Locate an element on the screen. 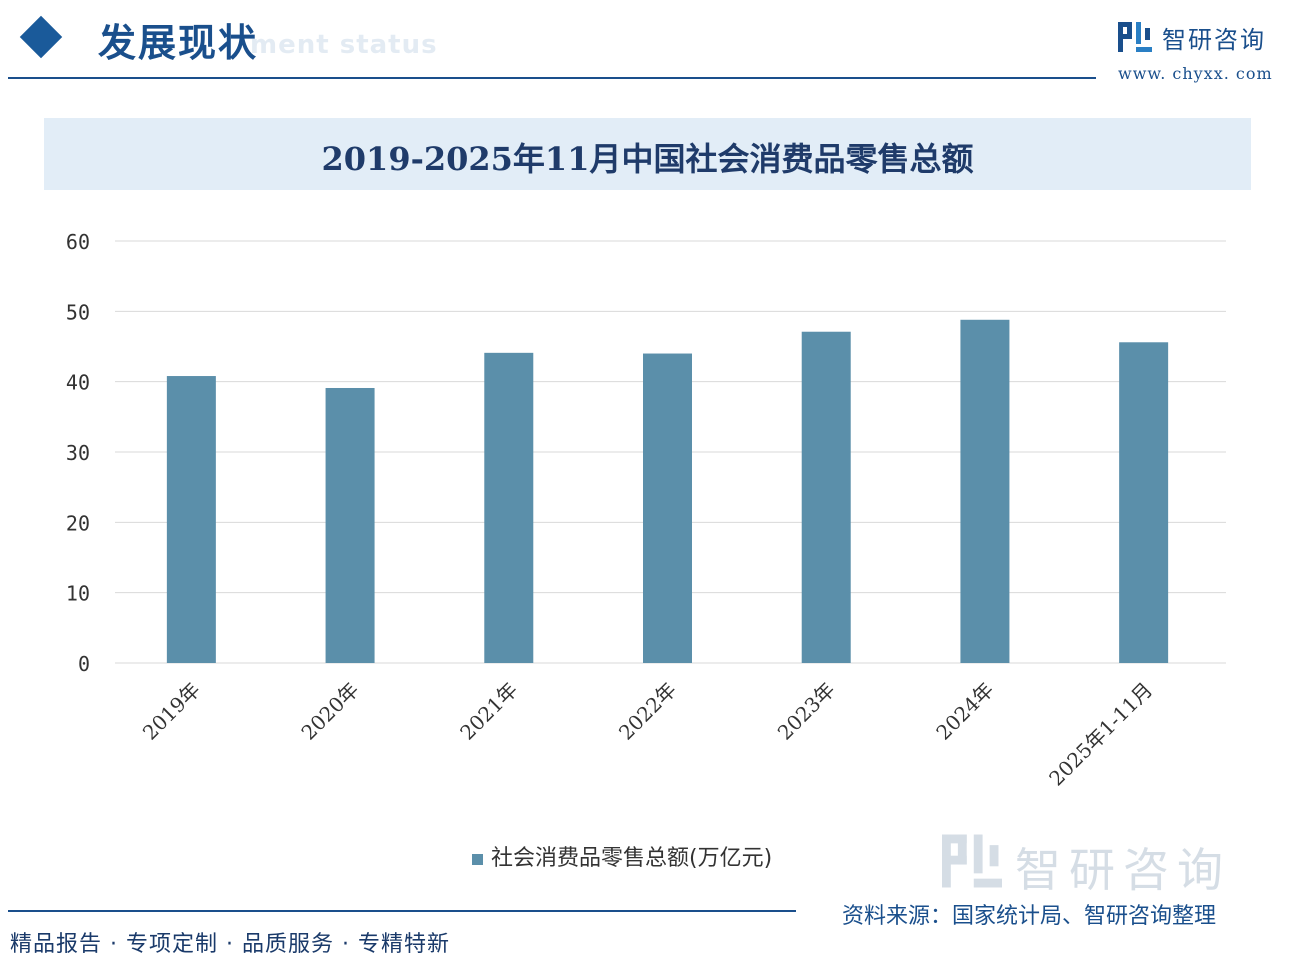 The image size is (1306, 962). chart-legend: 社会消费品零售总额(万亿元) is located at coordinates (622, 855).